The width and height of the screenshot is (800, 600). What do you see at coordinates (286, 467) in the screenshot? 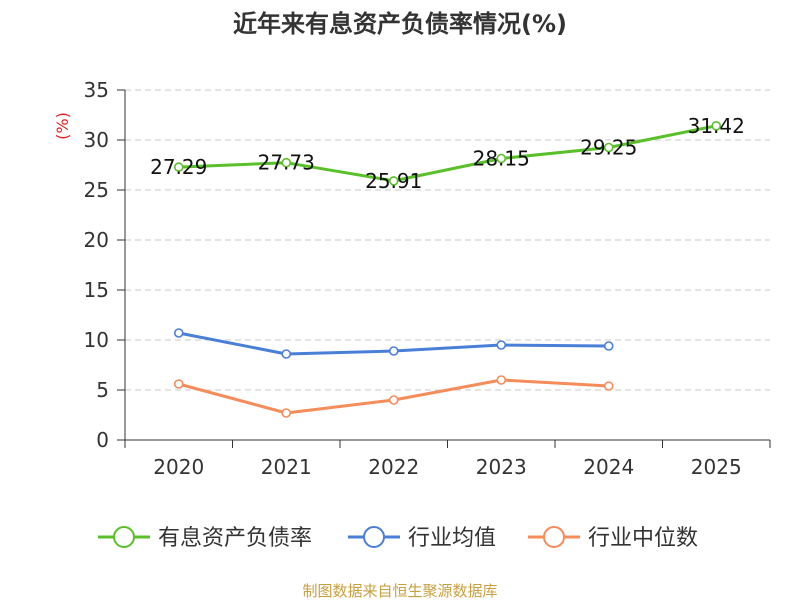
I see `x-tick-label: 2021` at bounding box center [286, 467].